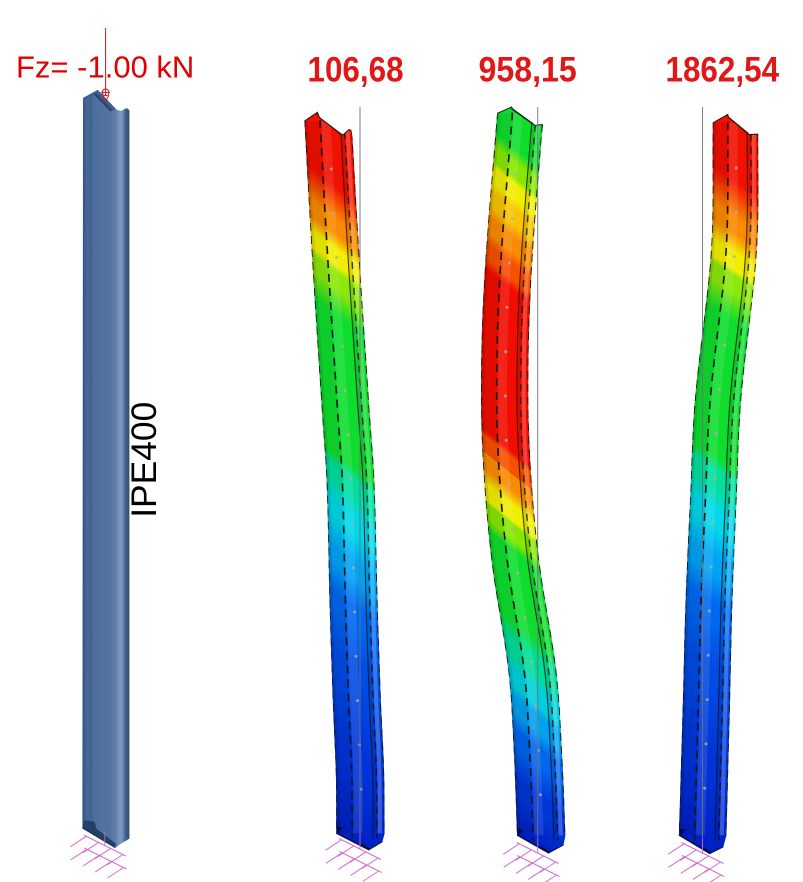  I want to click on svg-text: IPE400, so click(144, 460).